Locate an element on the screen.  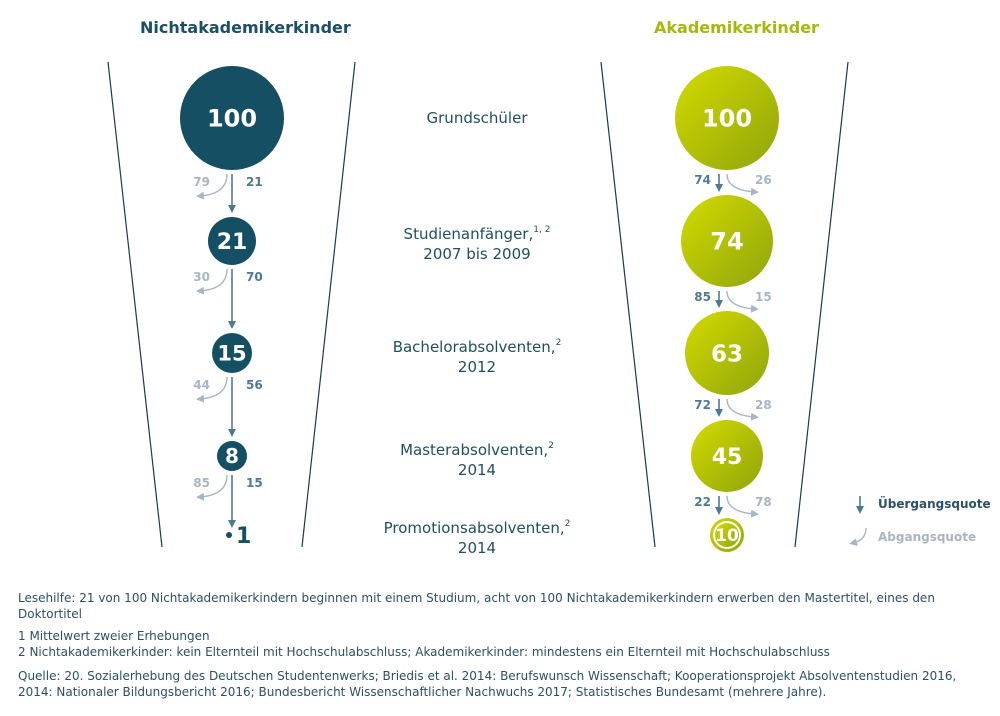
left-value-4: 1 is located at coordinates (243, 536).